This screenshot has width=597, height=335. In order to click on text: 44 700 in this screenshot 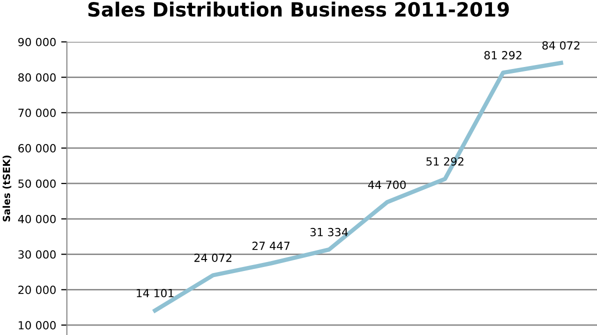, I will do `click(387, 184)`.